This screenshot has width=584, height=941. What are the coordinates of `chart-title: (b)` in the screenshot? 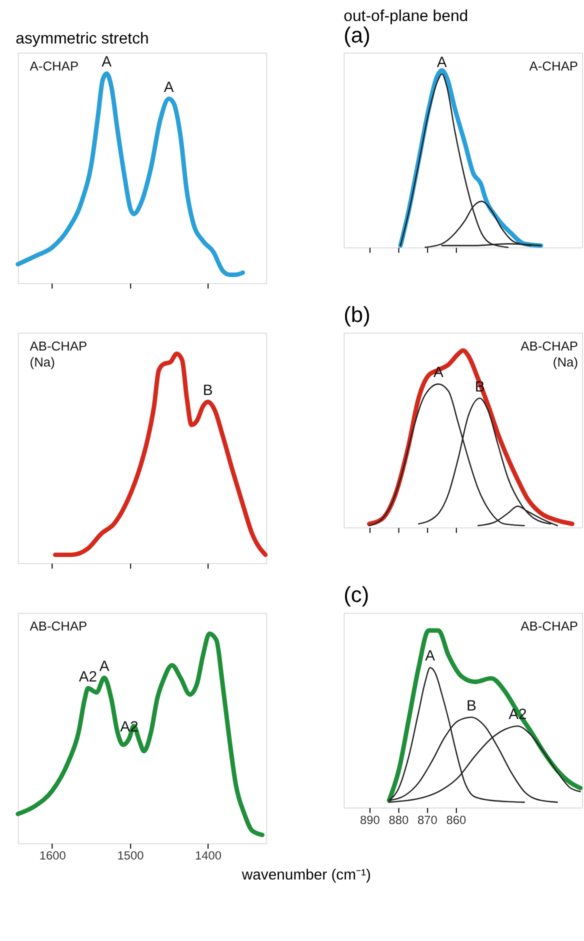 It's located at (357, 314).